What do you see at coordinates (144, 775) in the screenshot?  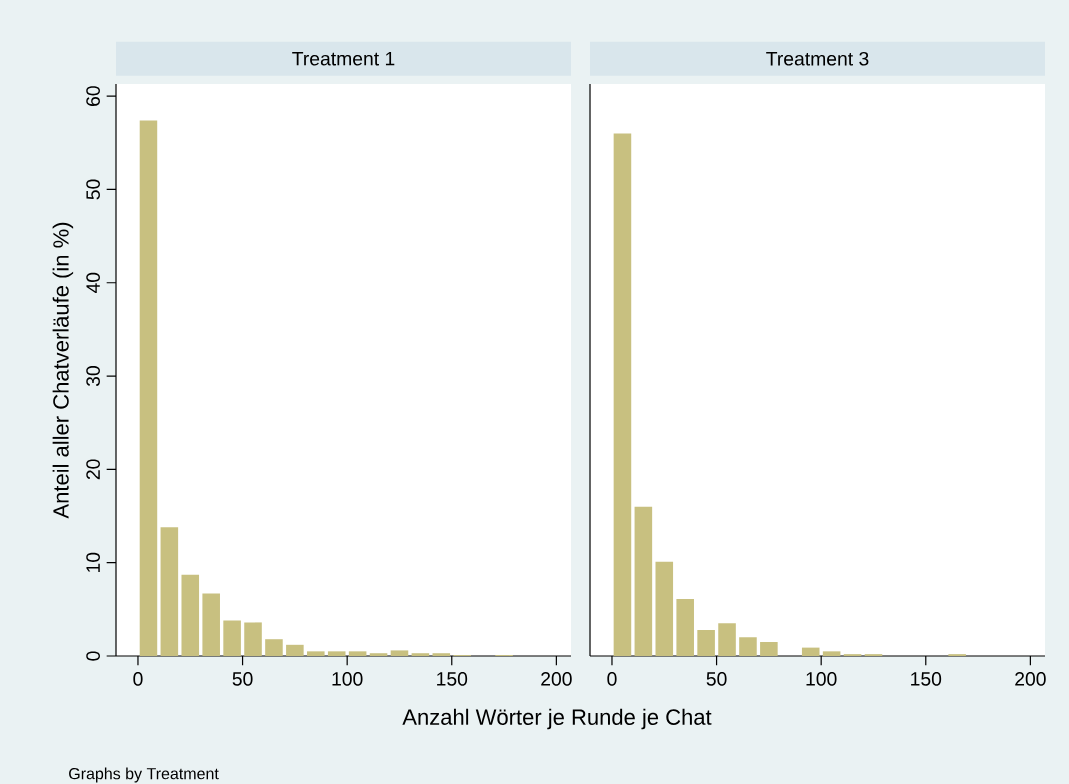 I see `text: Graphs by Treatment` at bounding box center [144, 775].